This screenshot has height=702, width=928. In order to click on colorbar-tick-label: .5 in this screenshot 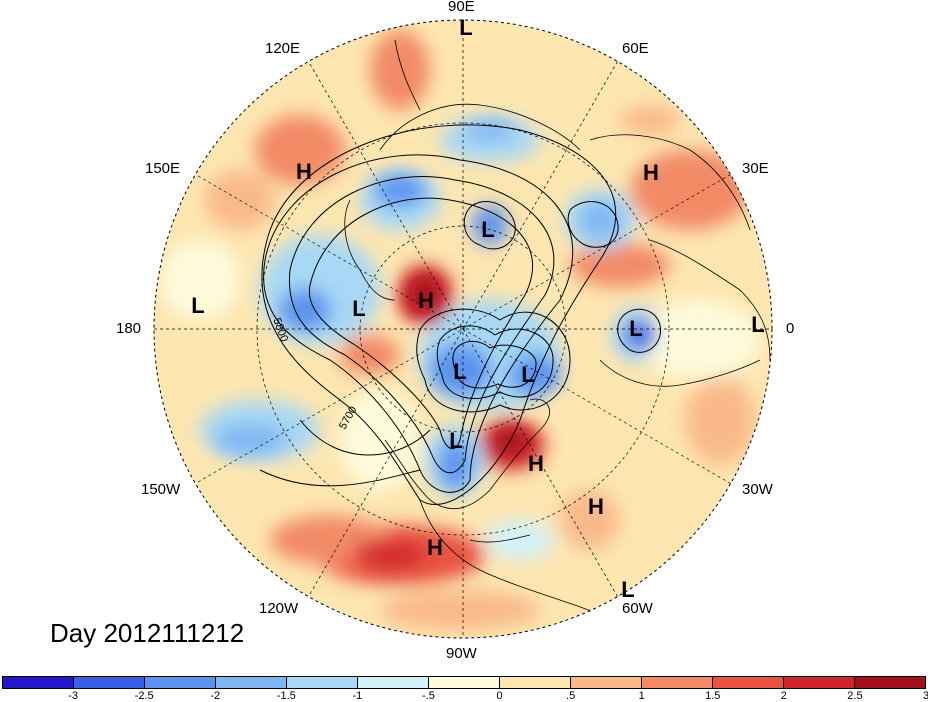, I will do `click(571, 696)`.